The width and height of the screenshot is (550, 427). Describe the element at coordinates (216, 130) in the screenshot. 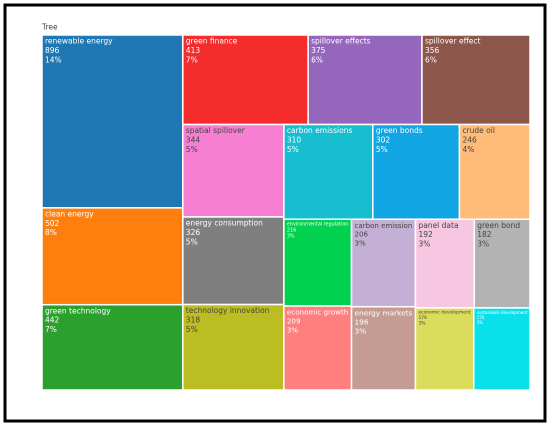

I see `tile-label: spatial spillover` at that location.